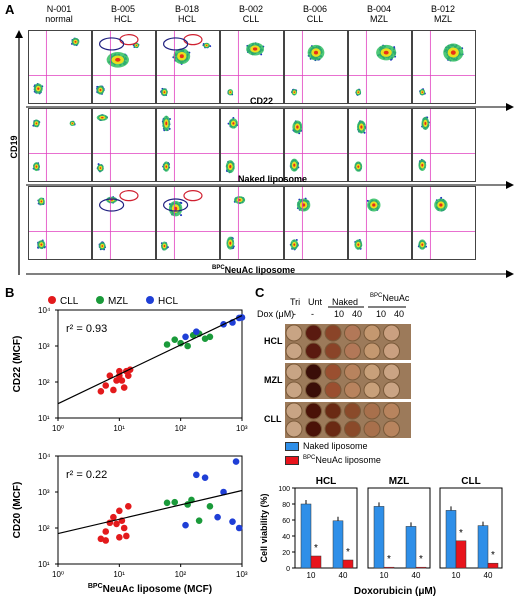  What do you see at coordinates (17, 510) in the screenshot?
I see `cd20-ylabel: CD20 (MCF)` at bounding box center [17, 510].